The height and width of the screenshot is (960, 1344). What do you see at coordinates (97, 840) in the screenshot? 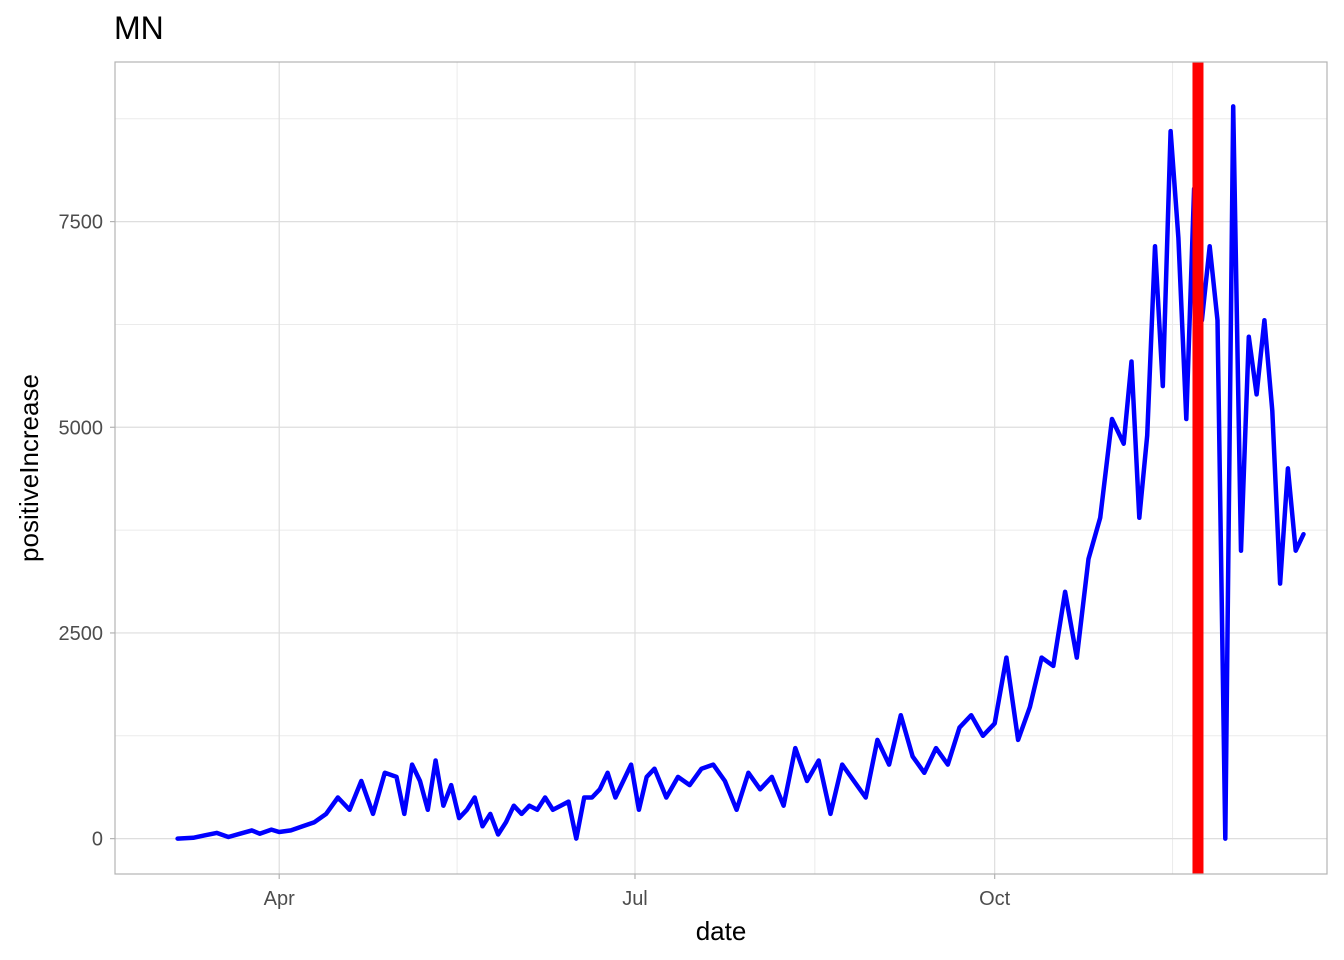
I see `y-tick-label: 0` at bounding box center [97, 840].